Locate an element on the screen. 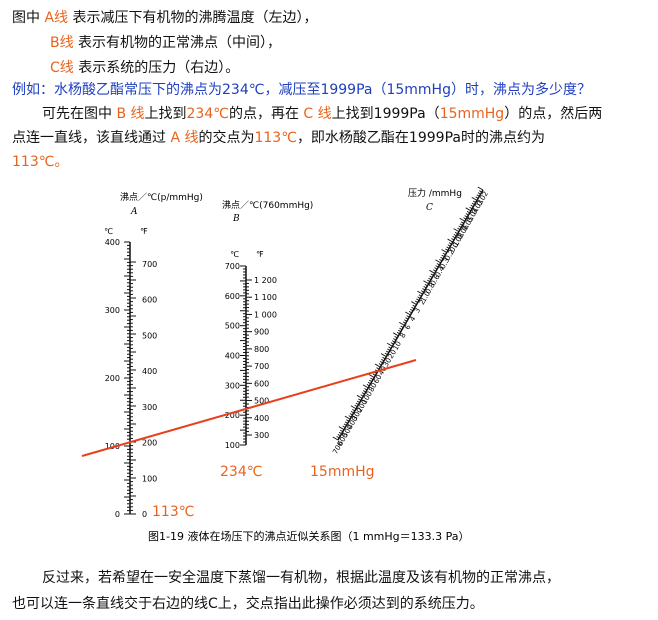 Image resolution: width=658 pixels, height=620 pixels. scale-a-f-label: 300 is located at coordinates (149, 407).